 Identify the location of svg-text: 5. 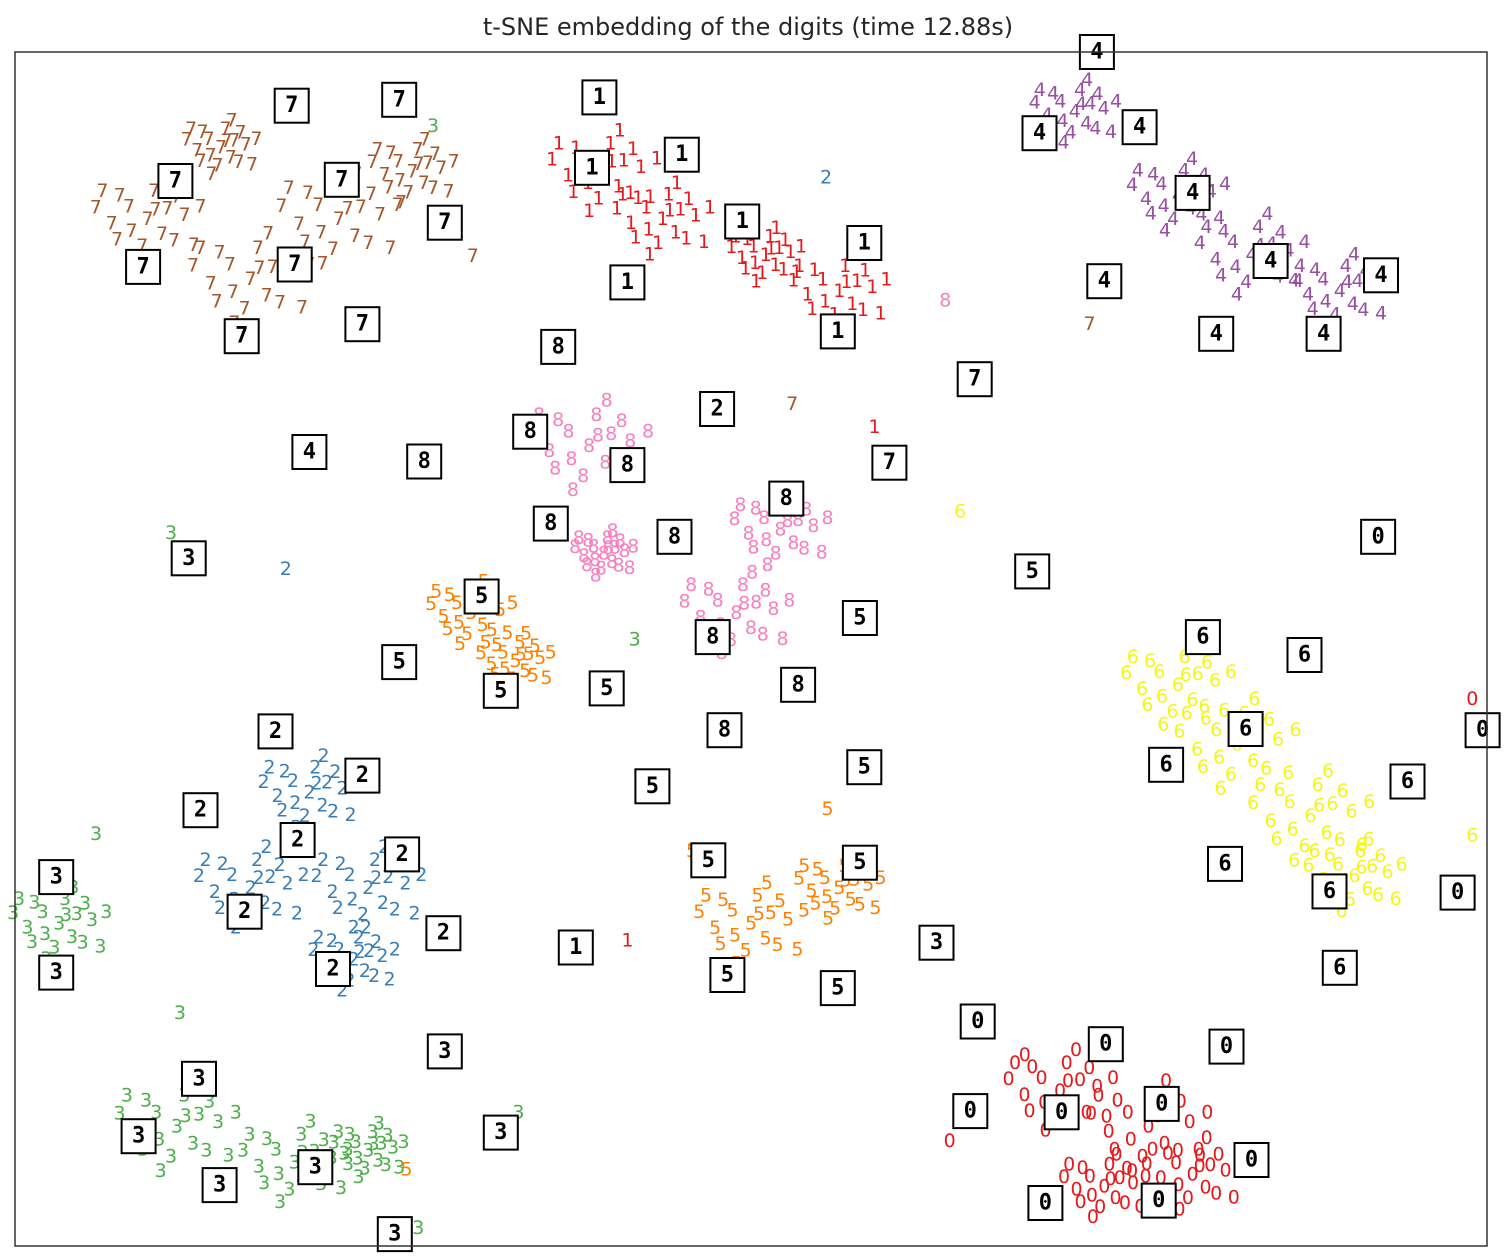
(864, 767).